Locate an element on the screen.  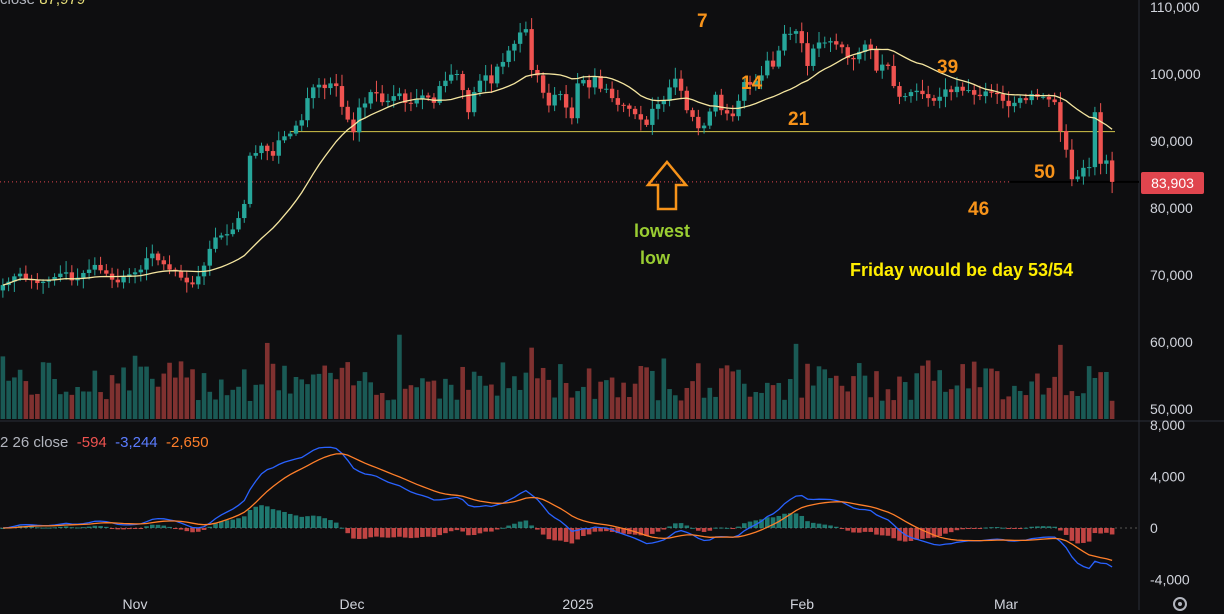
time-tick-label: Mar is located at coordinates (1006, 603).